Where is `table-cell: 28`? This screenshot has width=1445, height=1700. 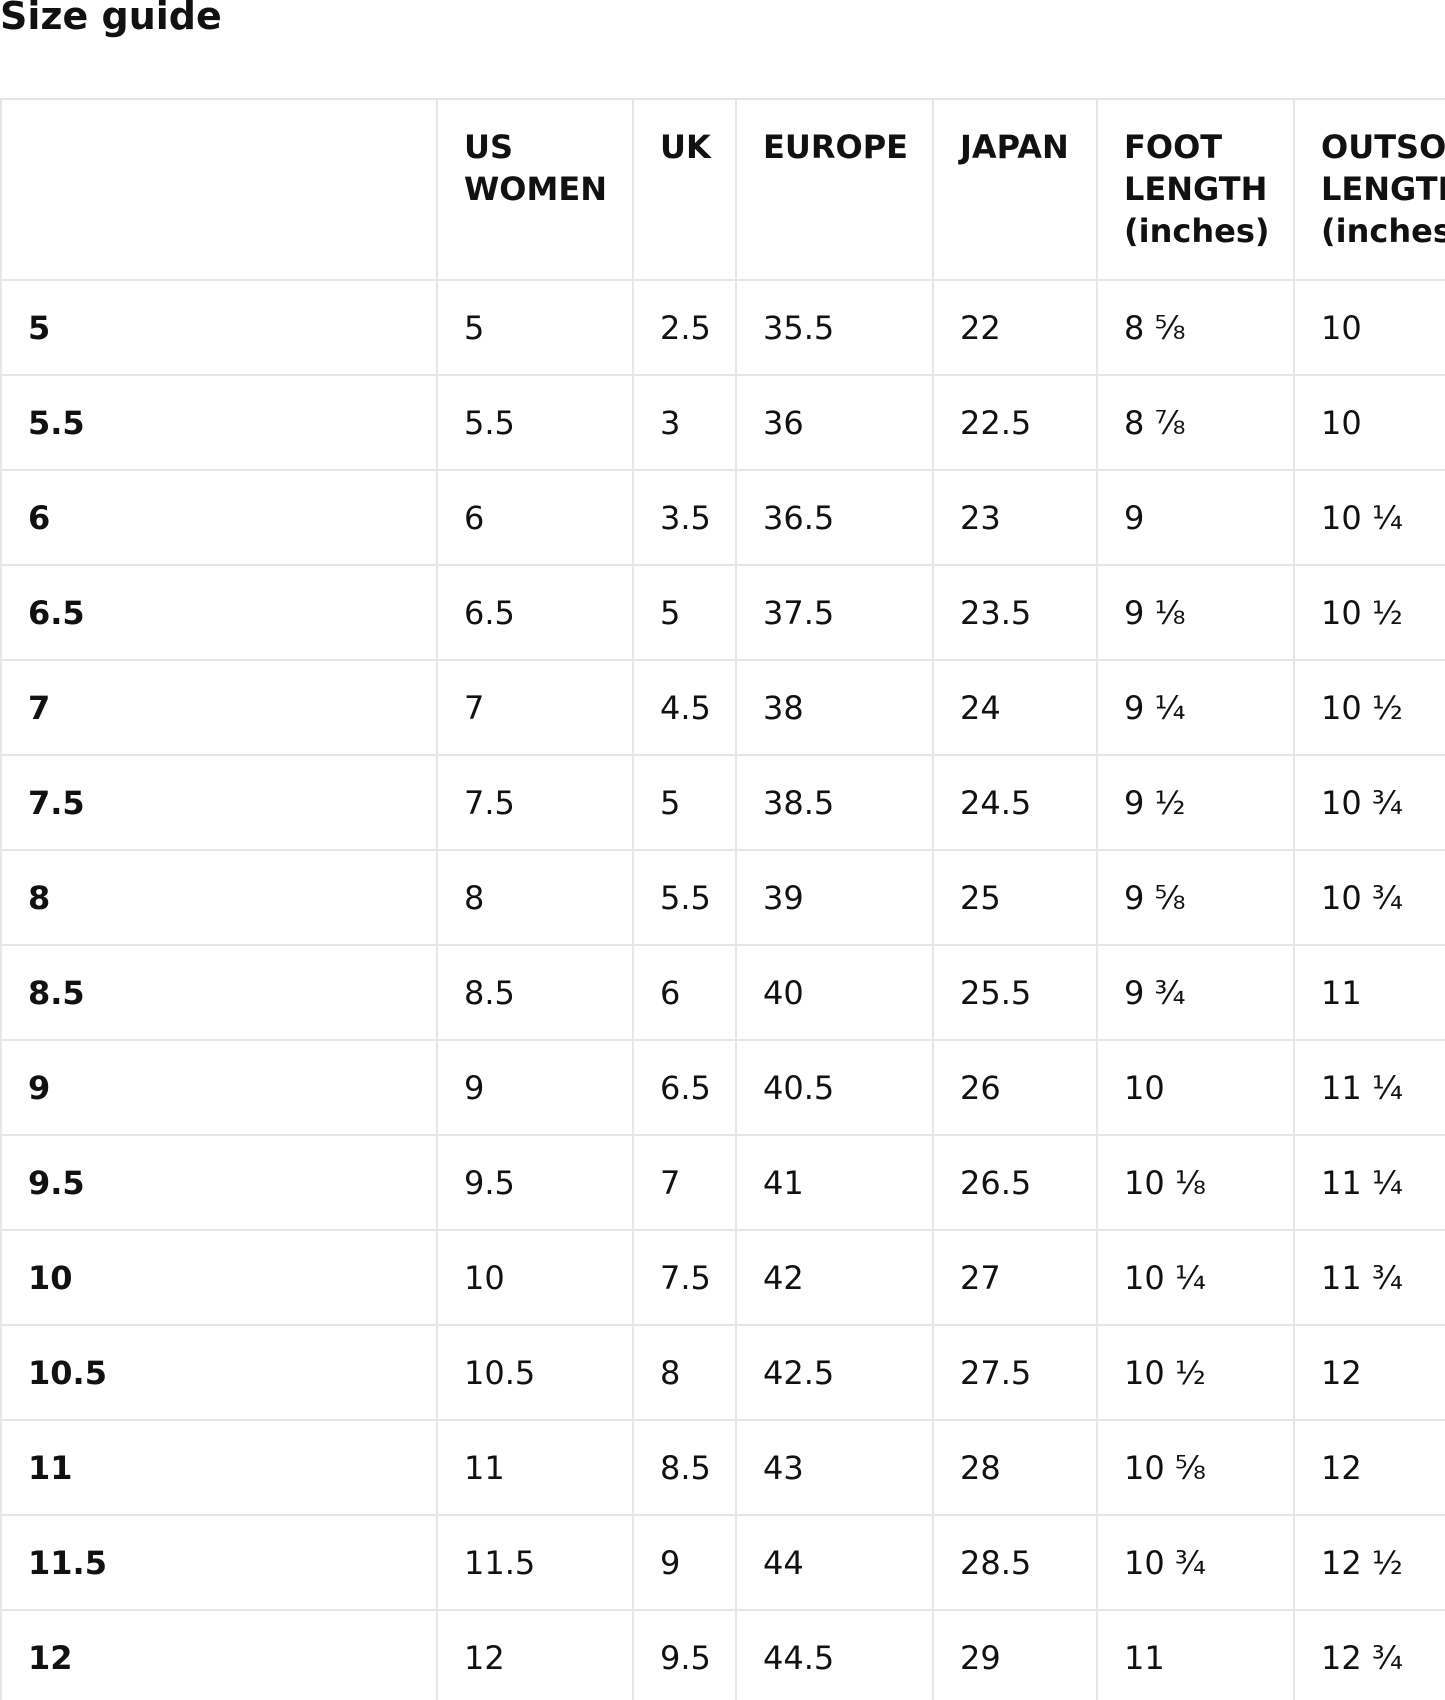
table-cell: 28 is located at coordinates (1015, 1467).